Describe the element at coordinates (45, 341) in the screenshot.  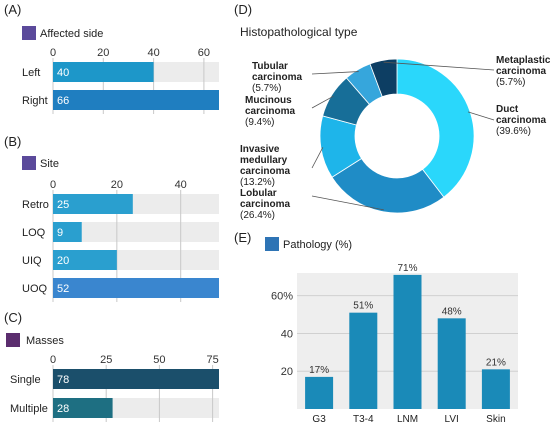
I see `legend-masses: Masses` at that location.